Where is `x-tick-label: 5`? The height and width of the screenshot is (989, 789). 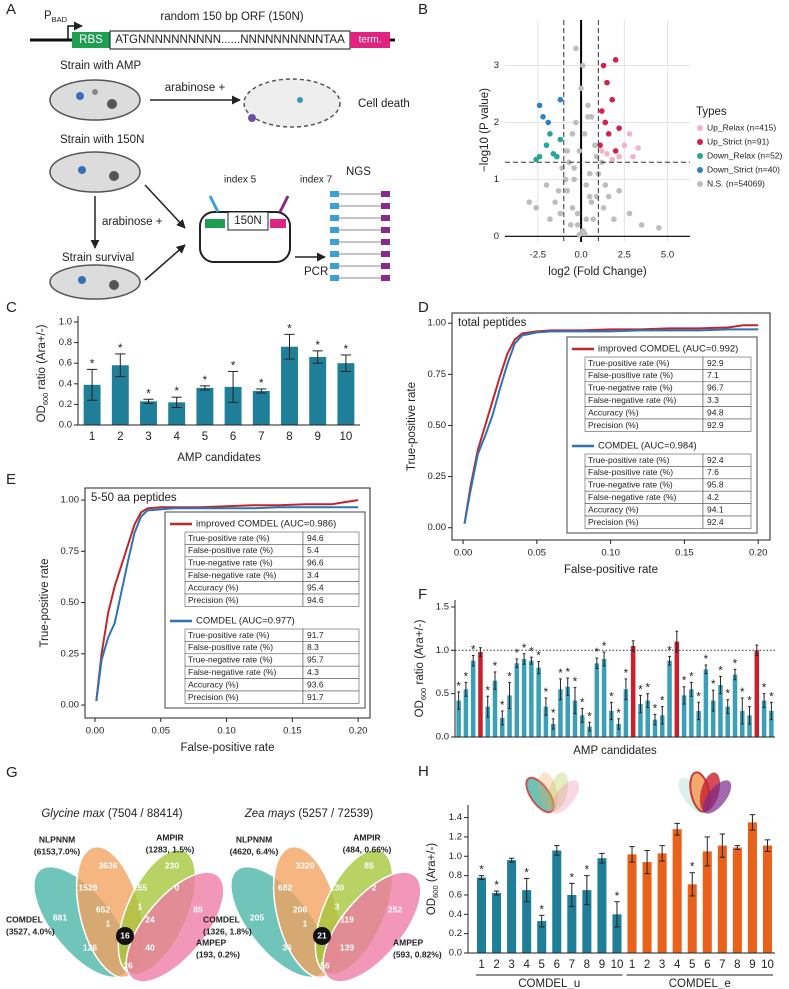 x-tick-label: 5 is located at coordinates (692, 965).